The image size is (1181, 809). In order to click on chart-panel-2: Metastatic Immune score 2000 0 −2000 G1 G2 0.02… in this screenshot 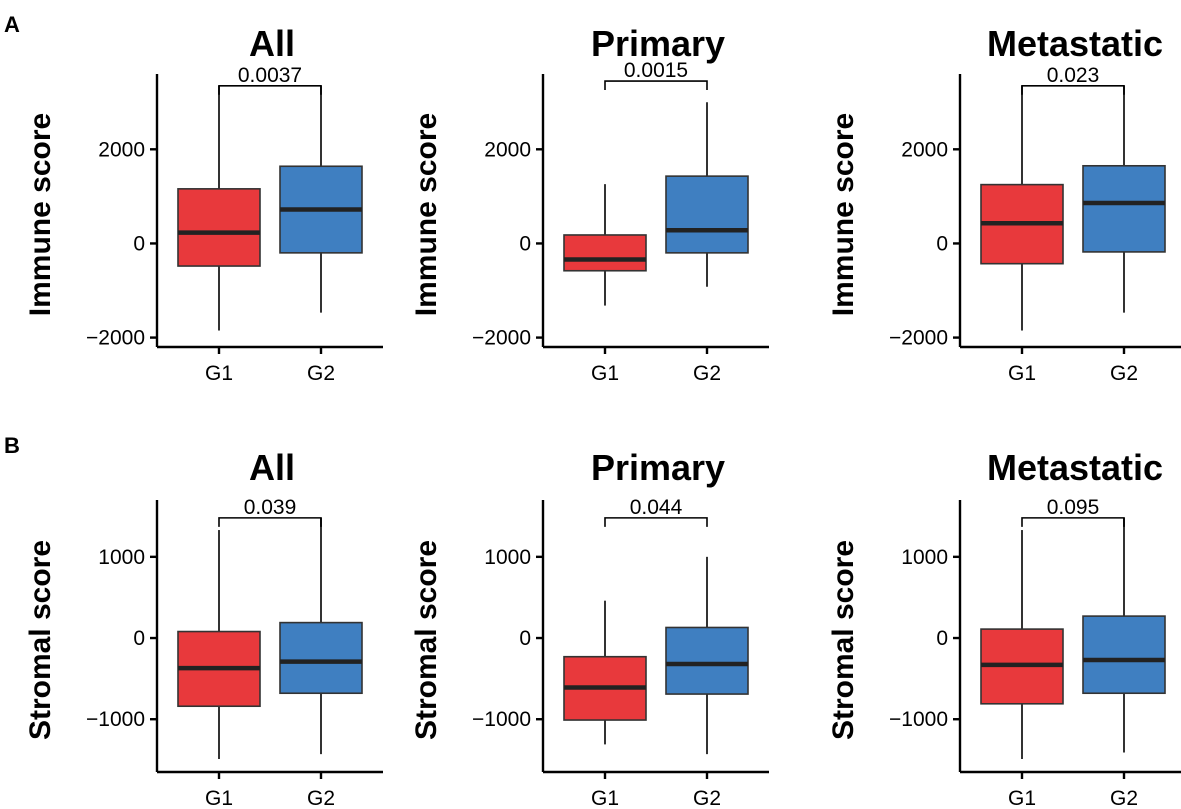, I will do `click(1004, 204)`.